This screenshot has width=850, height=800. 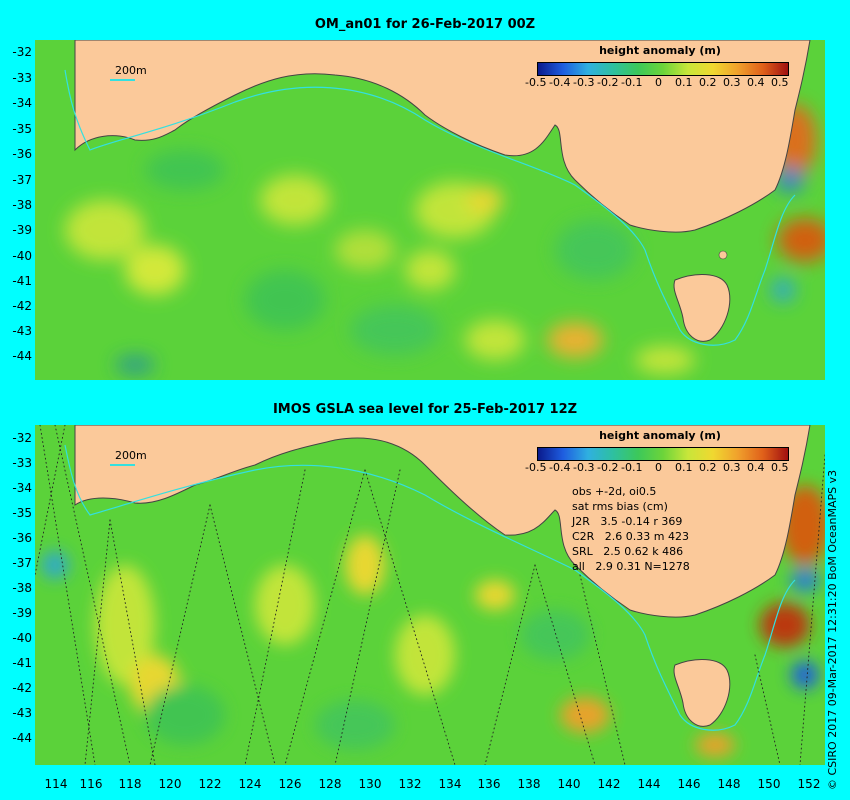 What do you see at coordinates (410, 784) in the screenshot?
I see `lon-label: 132` at bounding box center [410, 784].